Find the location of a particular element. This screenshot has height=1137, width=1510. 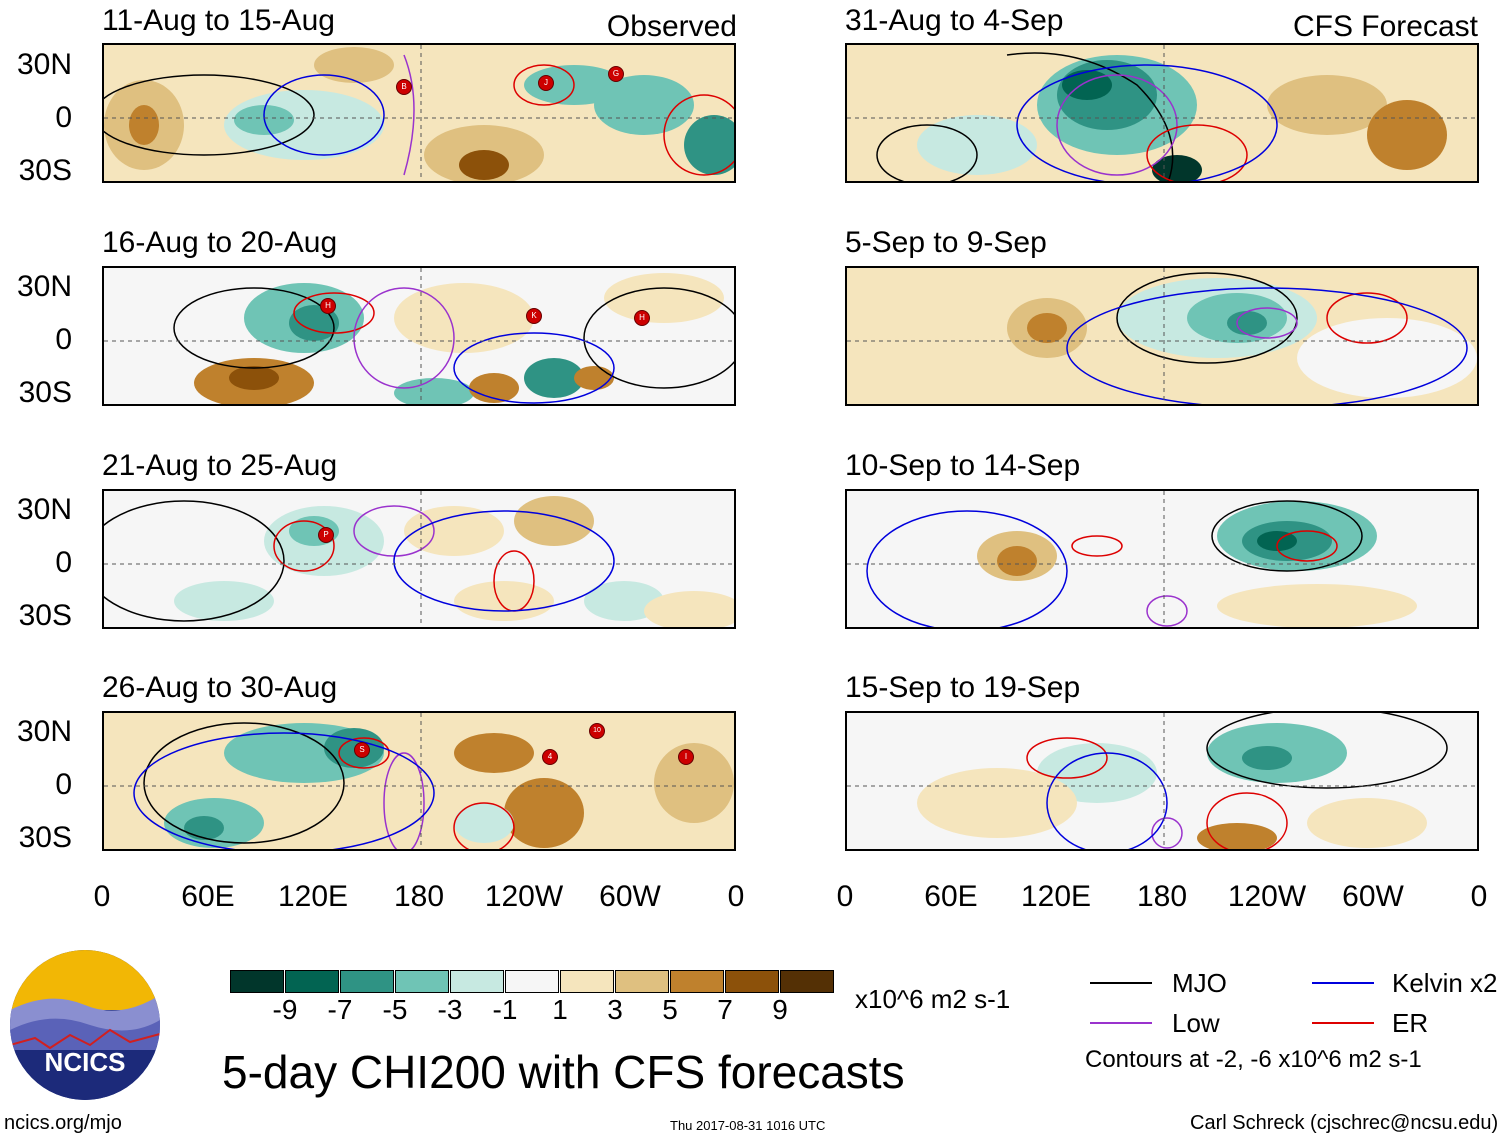

map-panel-observed-1: B J G is located at coordinates (419, 113).